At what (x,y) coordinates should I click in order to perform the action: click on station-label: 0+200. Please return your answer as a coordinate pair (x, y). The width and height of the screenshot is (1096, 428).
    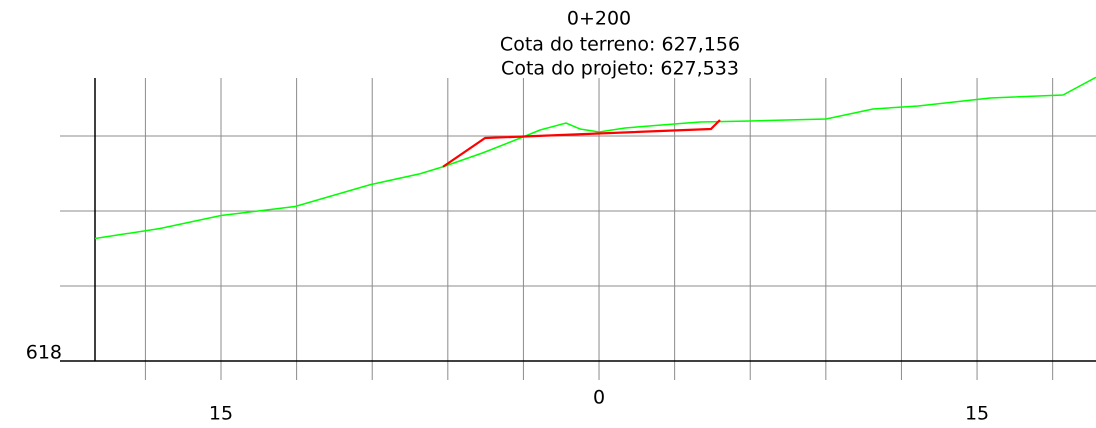
    Looking at the image, I should click on (599, 19).